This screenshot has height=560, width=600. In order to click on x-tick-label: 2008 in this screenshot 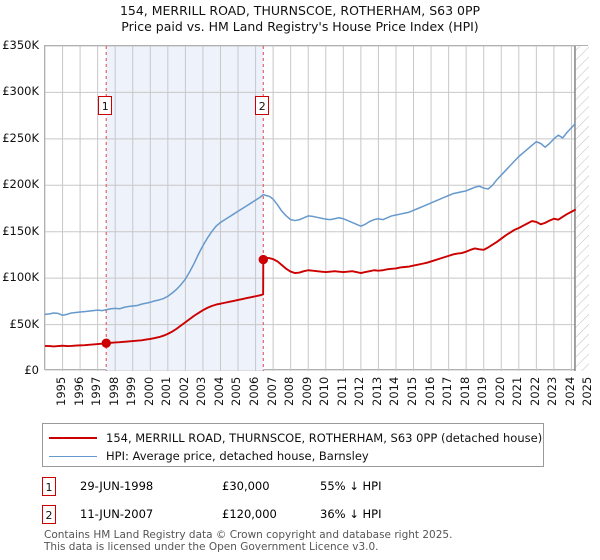, I will do `click(289, 391)`.